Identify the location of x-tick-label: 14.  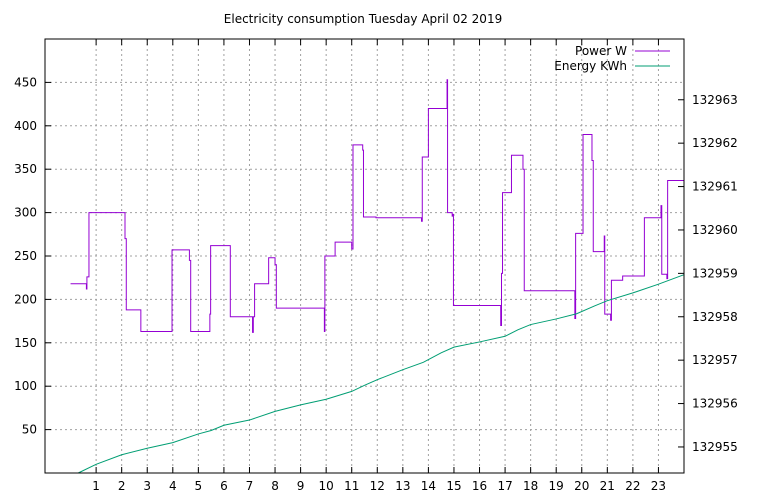
(428, 486).